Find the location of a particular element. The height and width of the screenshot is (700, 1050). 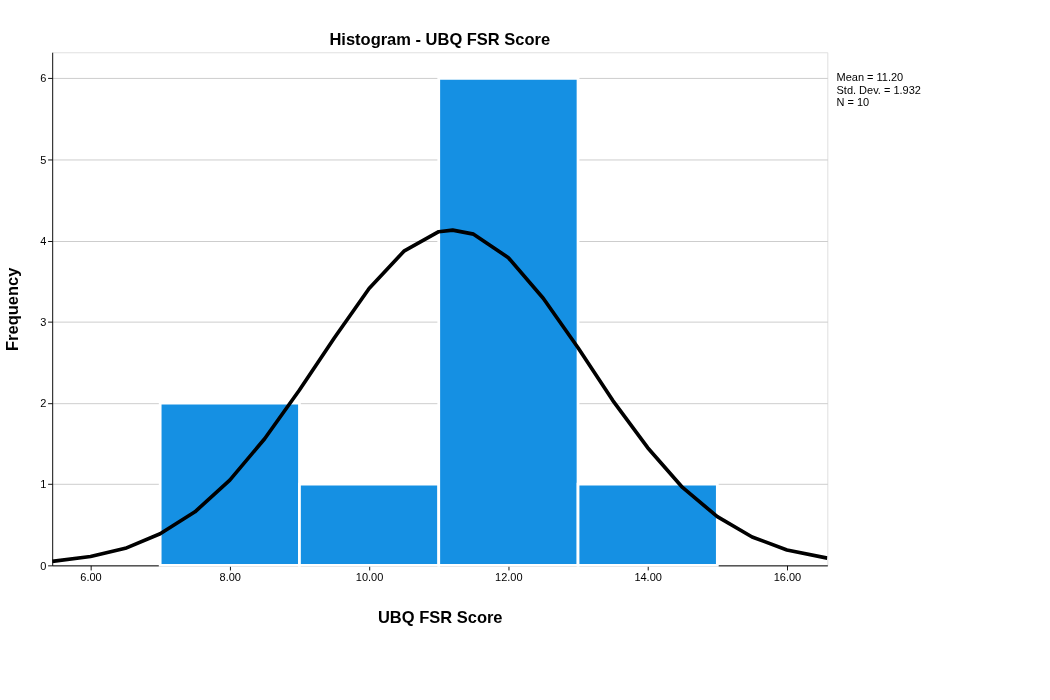

y-tick-label: 5 is located at coordinates (43, 159).